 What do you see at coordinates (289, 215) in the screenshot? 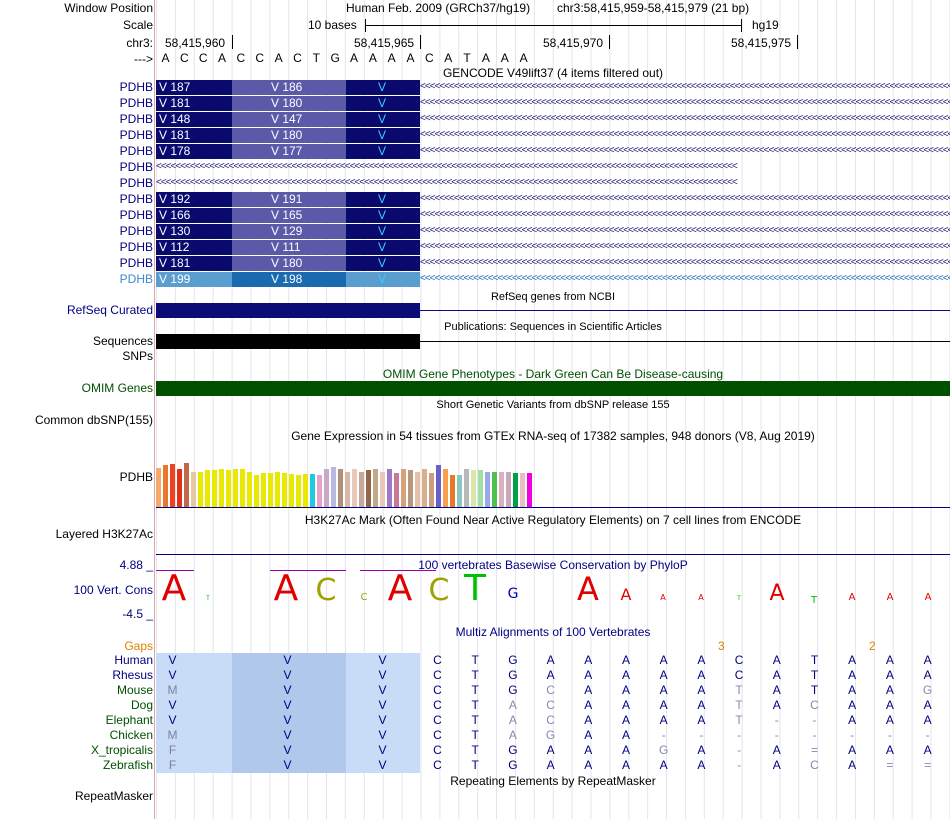
I see `gencode-exon-b: V 165` at bounding box center [289, 215].